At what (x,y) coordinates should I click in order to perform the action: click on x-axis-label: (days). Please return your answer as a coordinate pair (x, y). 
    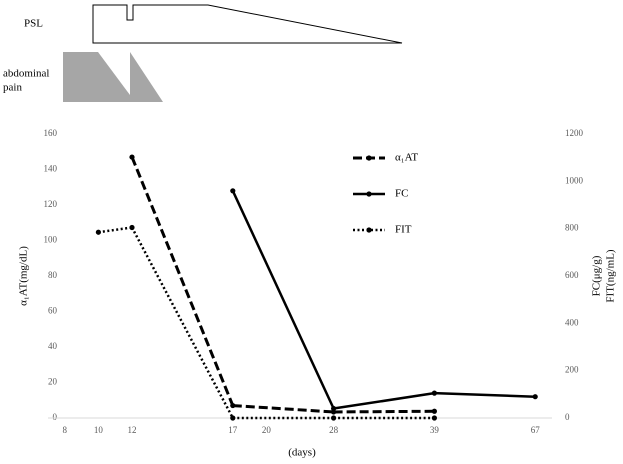
    Looking at the image, I should click on (302, 453).